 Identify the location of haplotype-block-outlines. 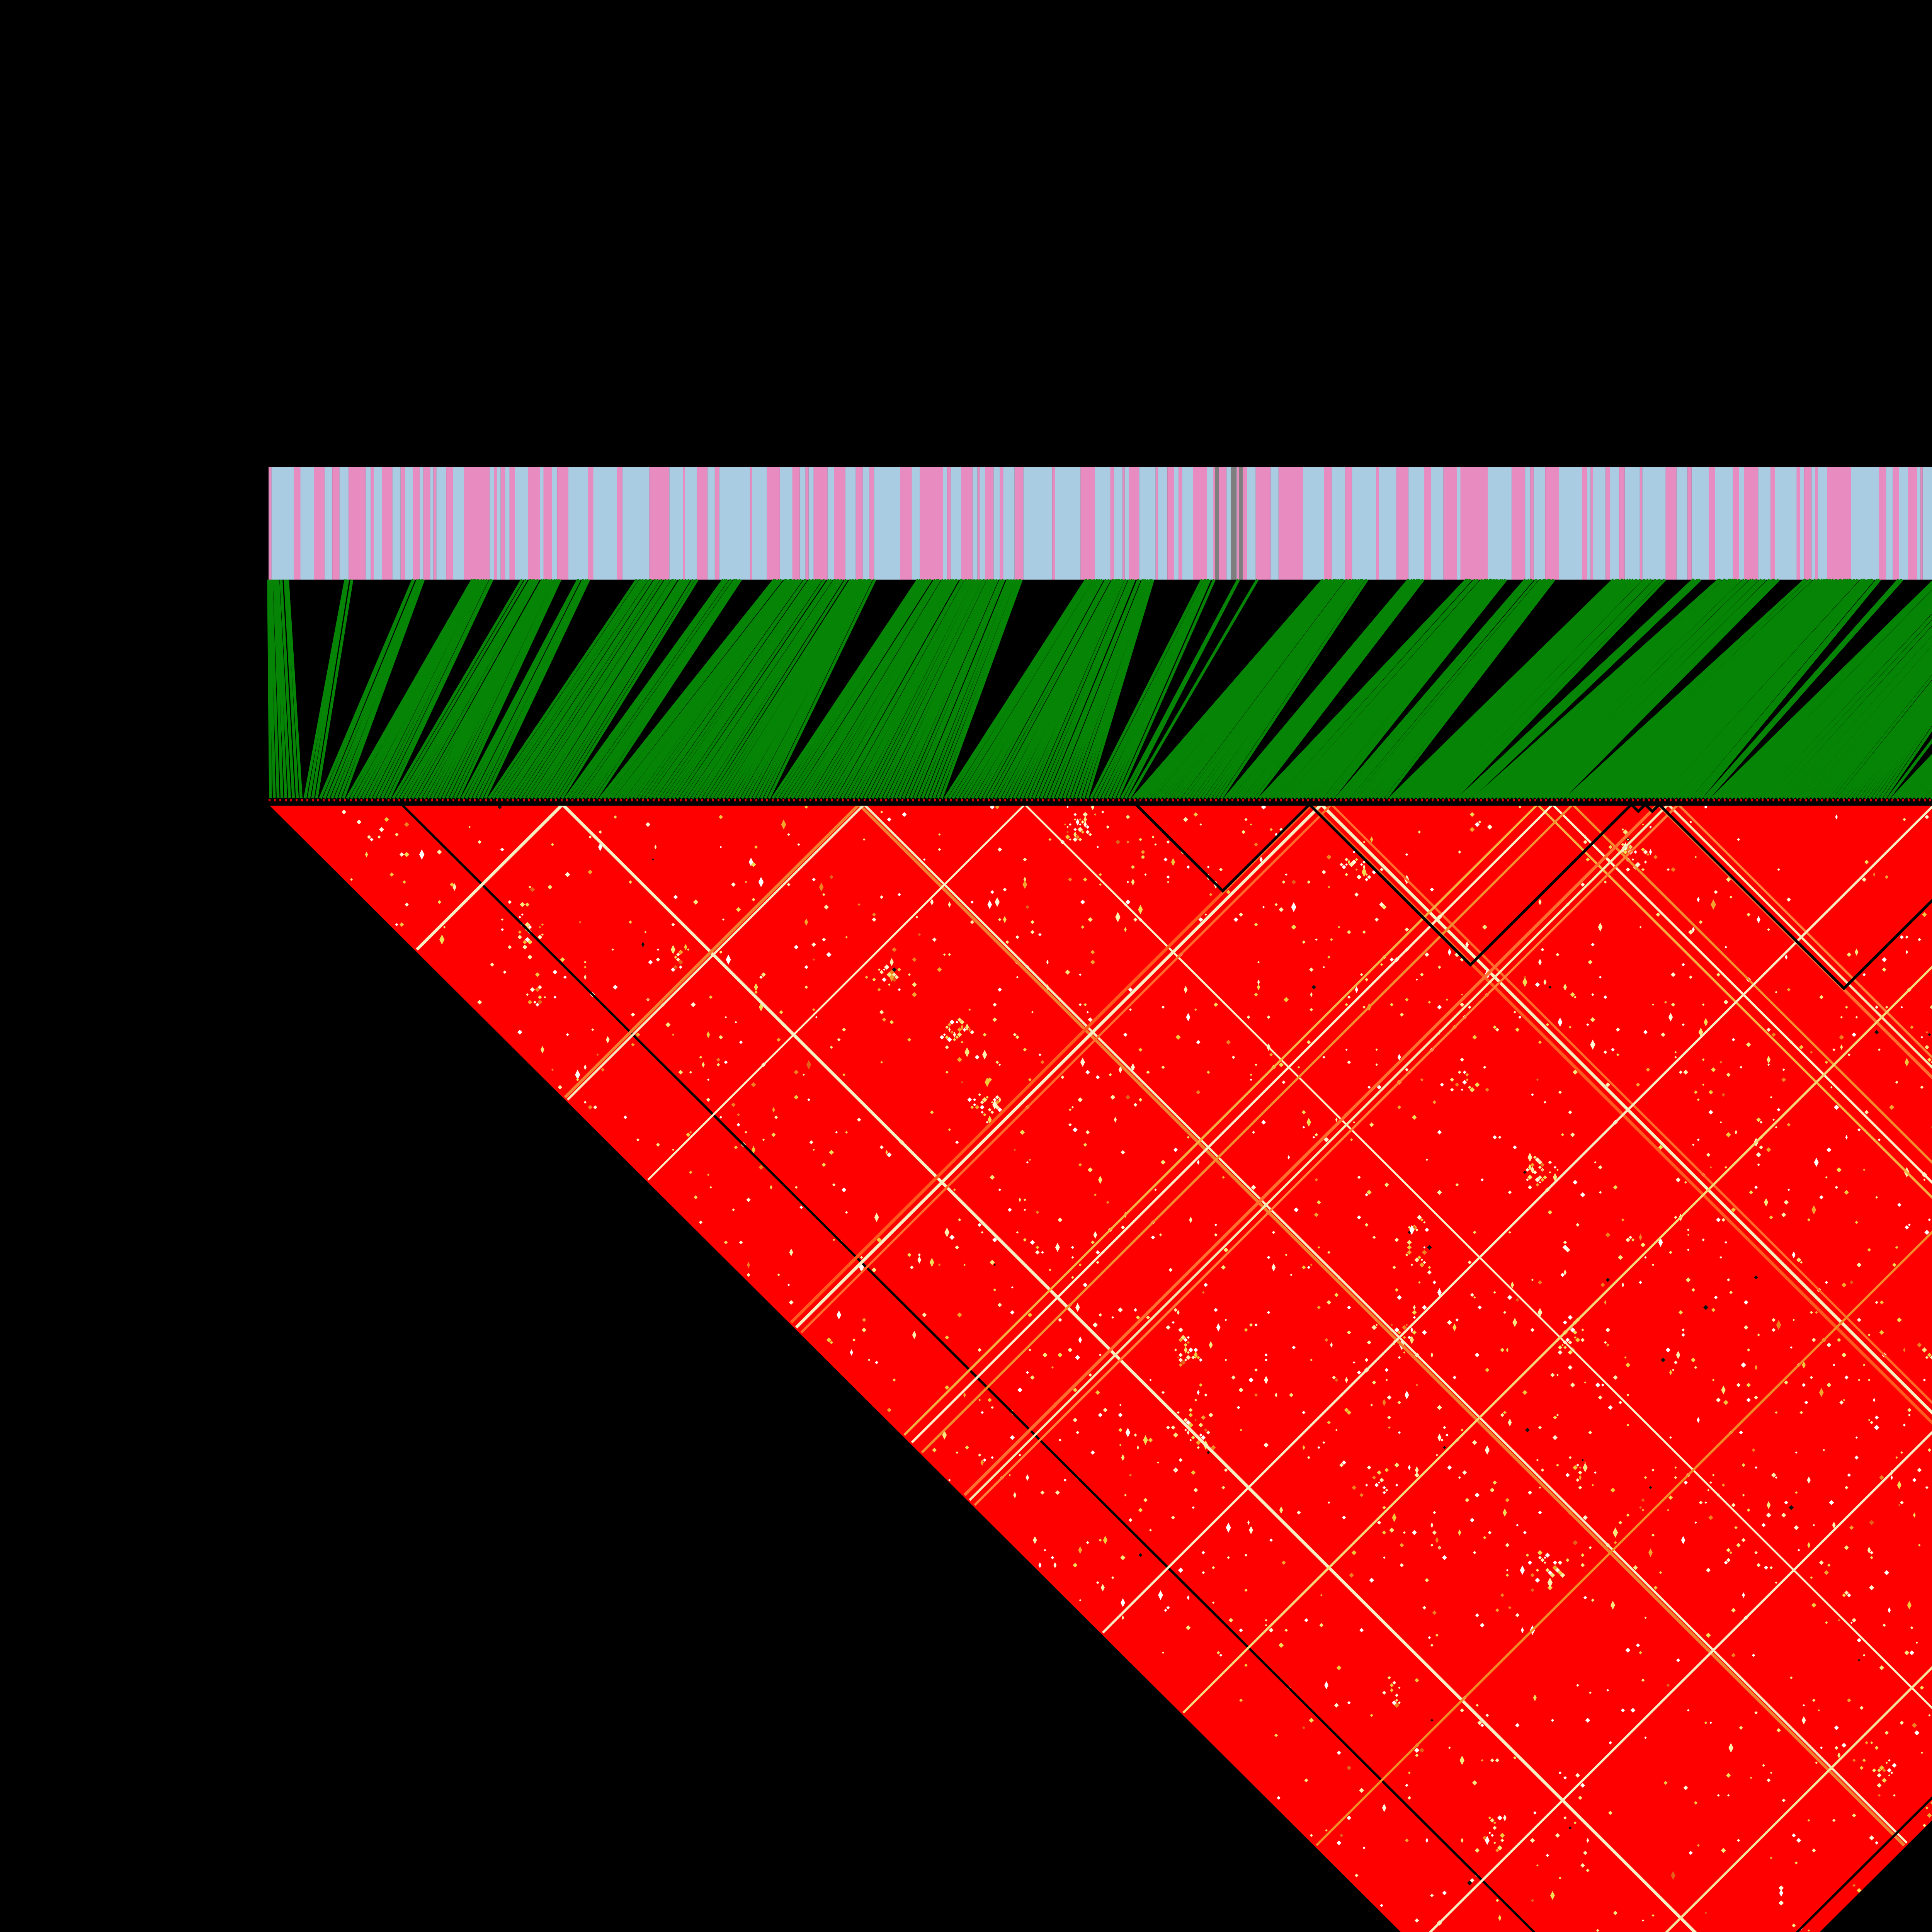
(1100, 897).